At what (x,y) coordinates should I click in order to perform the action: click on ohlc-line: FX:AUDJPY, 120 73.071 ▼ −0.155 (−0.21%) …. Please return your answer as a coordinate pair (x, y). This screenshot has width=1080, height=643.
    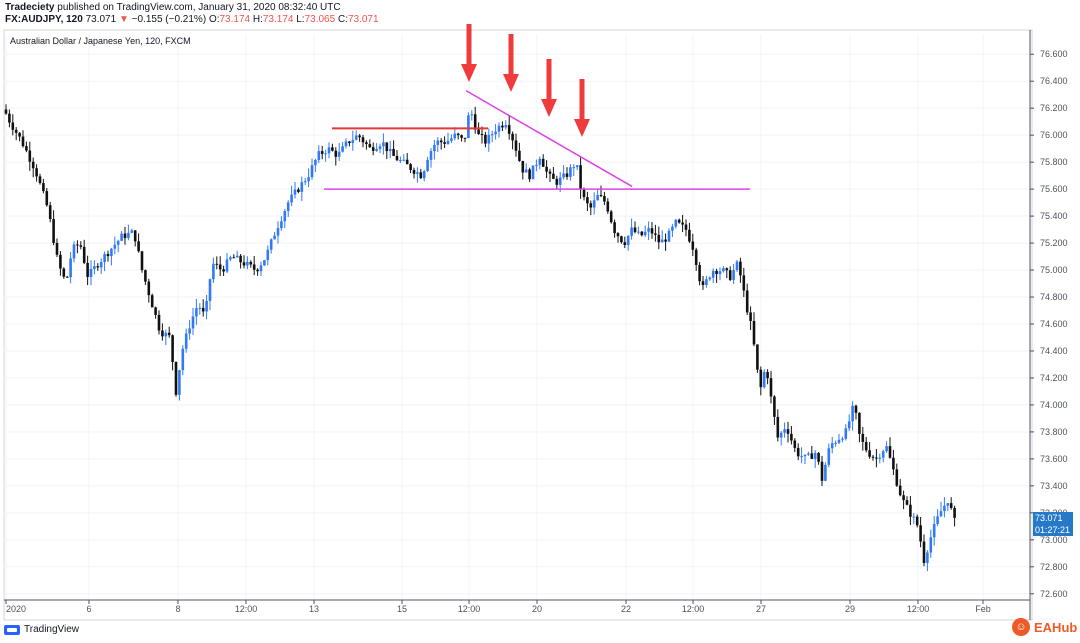
    Looking at the image, I should click on (192, 19).